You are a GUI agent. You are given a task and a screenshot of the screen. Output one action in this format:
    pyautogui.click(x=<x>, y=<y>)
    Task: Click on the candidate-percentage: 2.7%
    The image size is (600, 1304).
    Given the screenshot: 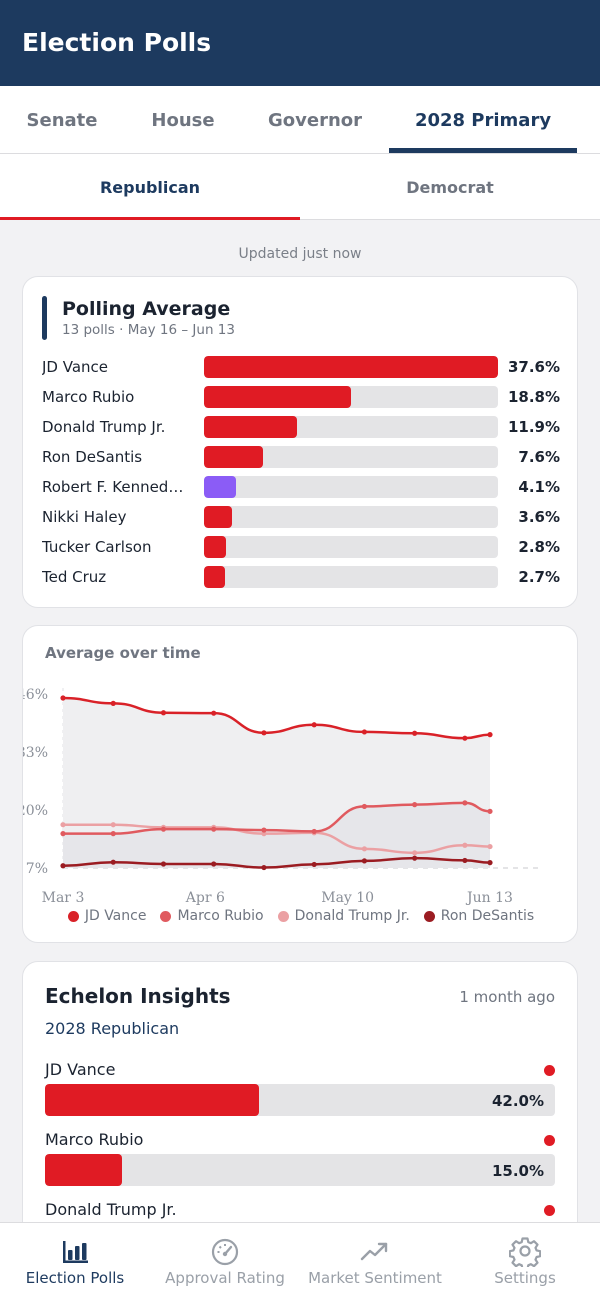 What is the action you would take?
    pyautogui.click(x=539, y=577)
    